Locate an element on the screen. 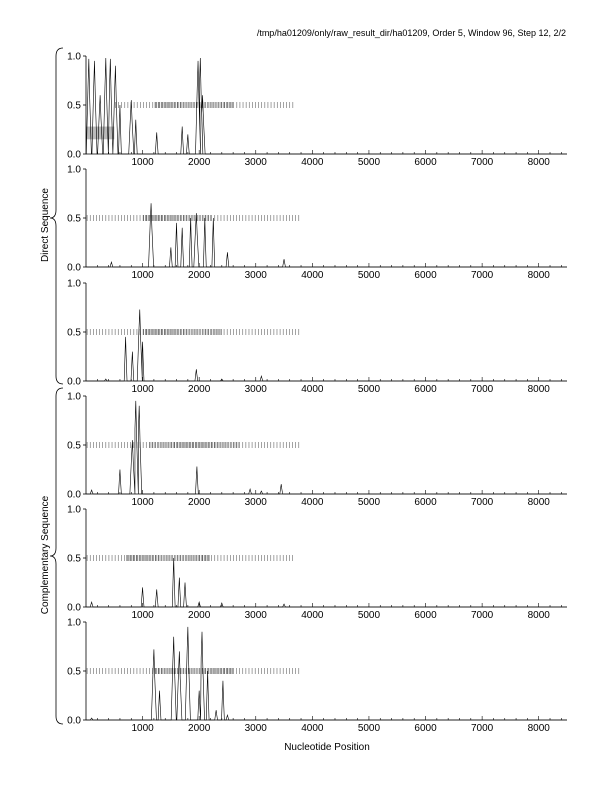 The width and height of the screenshot is (612, 792). group-label-direct: Direct Sequence is located at coordinates (45, 225).